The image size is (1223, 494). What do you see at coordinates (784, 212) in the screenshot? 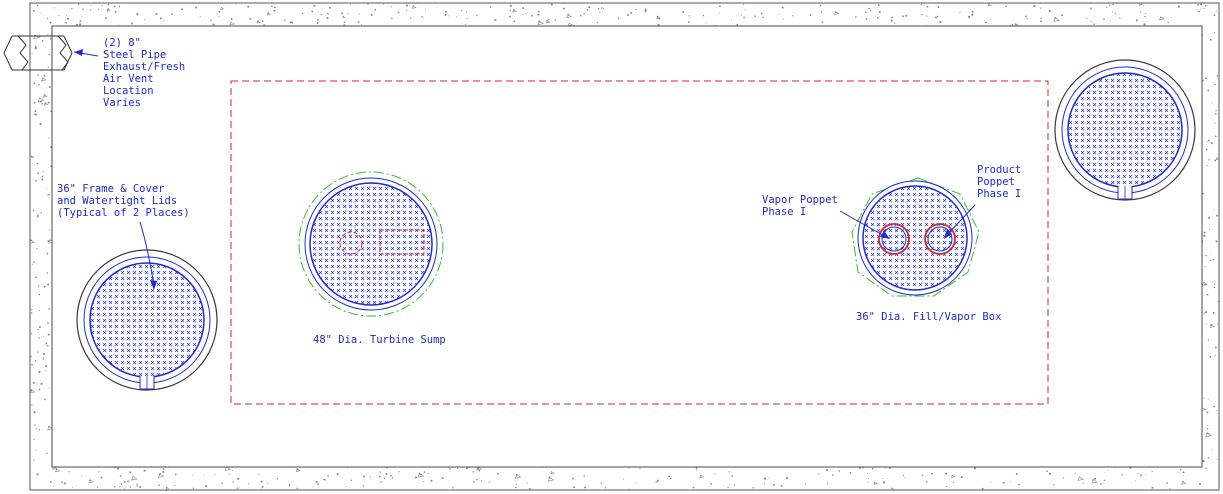
I see `vapor-poppet-line: Phase I` at bounding box center [784, 212].